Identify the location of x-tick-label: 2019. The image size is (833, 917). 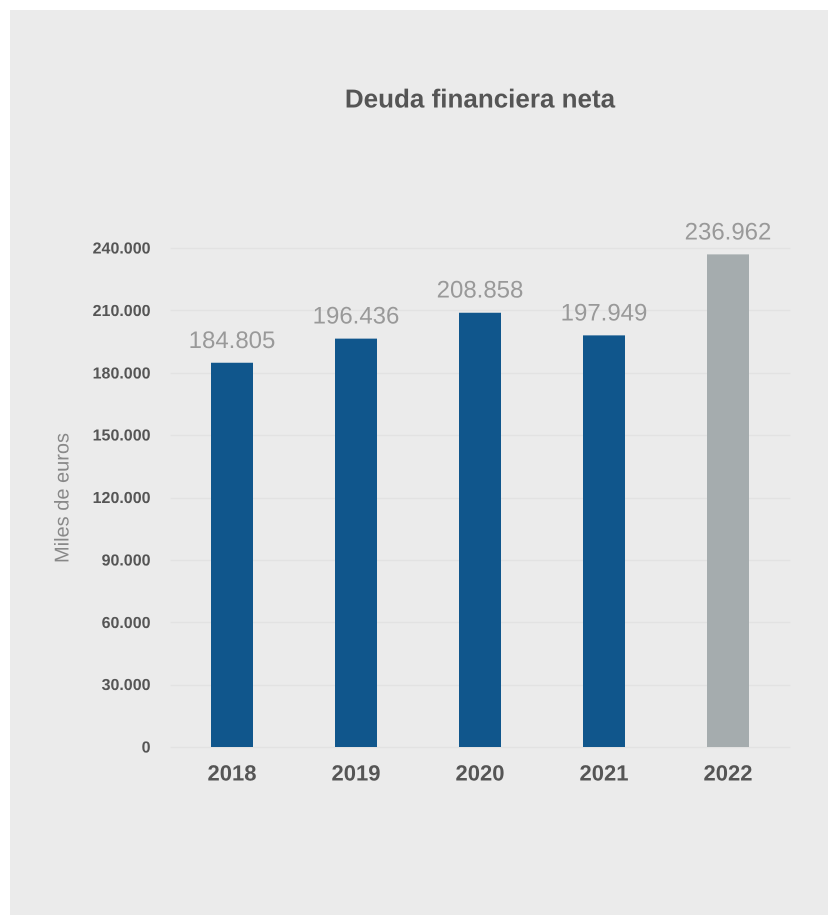
(356, 773).